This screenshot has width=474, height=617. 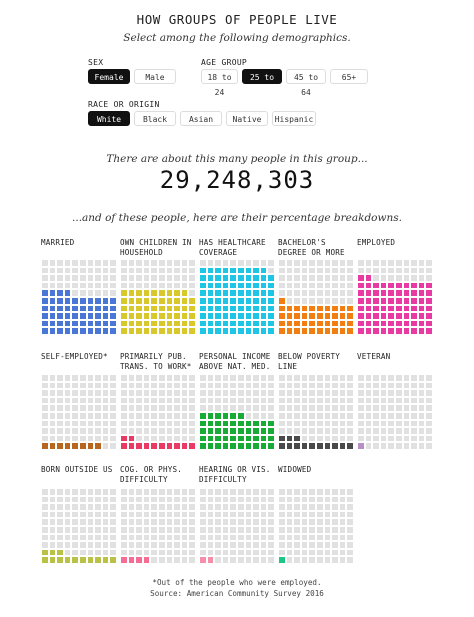 I want to click on age-option-65-plus: 65+, so click(x=349, y=76).